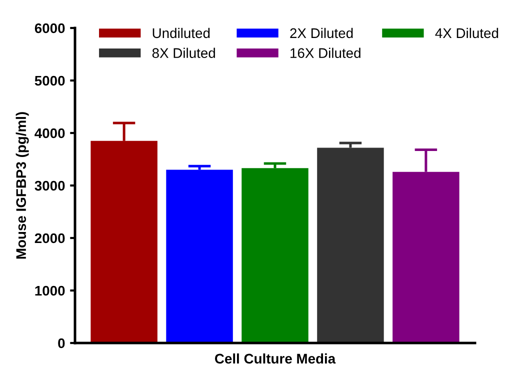 The width and height of the screenshot is (520, 389). I want to click on y-tick-label: 3000, so click(49, 185).